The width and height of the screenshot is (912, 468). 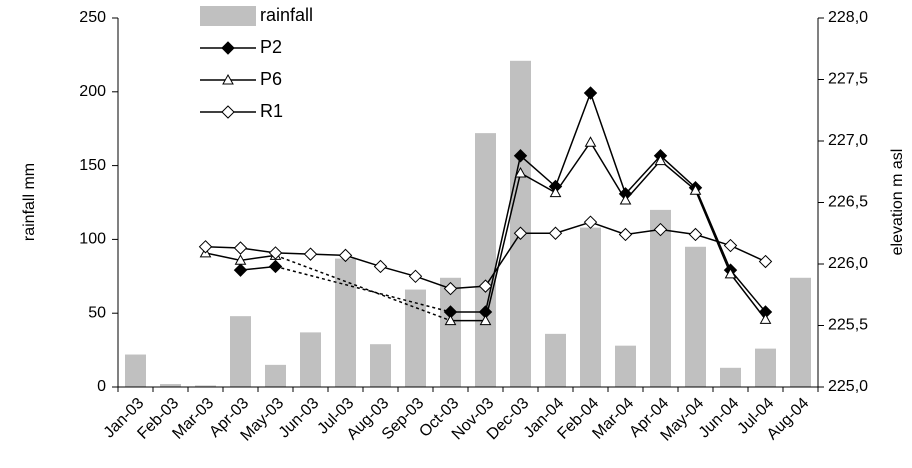 I want to click on y-tick-label: 150, so click(x=92, y=165).